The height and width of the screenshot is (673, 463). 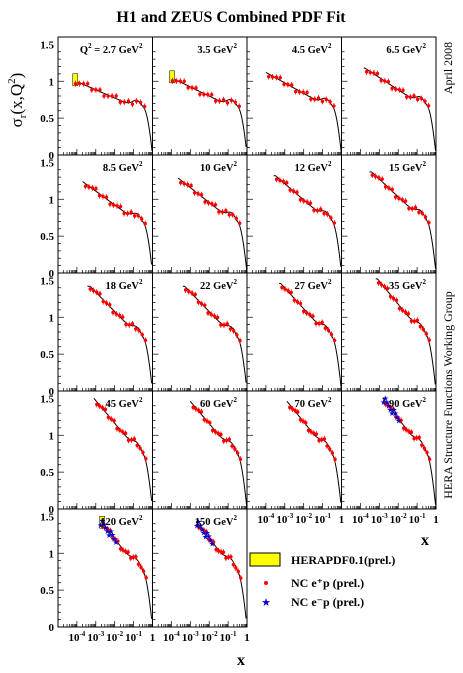 What do you see at coordinates (200, 332) in the screenshot?
I see `panel: 22 GeV2` at bounding box center [200, 332].